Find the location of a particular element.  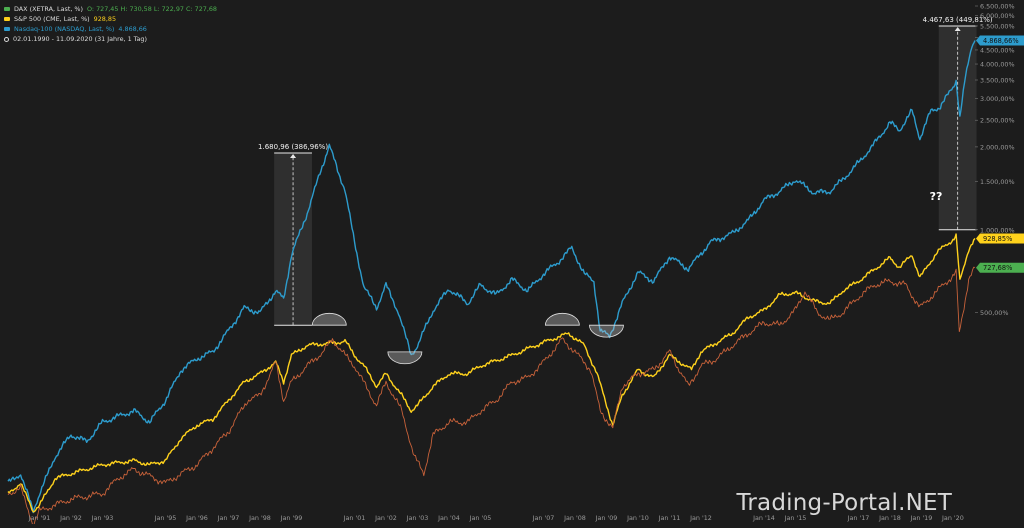

x-tick-label: Jan '10 is located at coordinates (637, 518).